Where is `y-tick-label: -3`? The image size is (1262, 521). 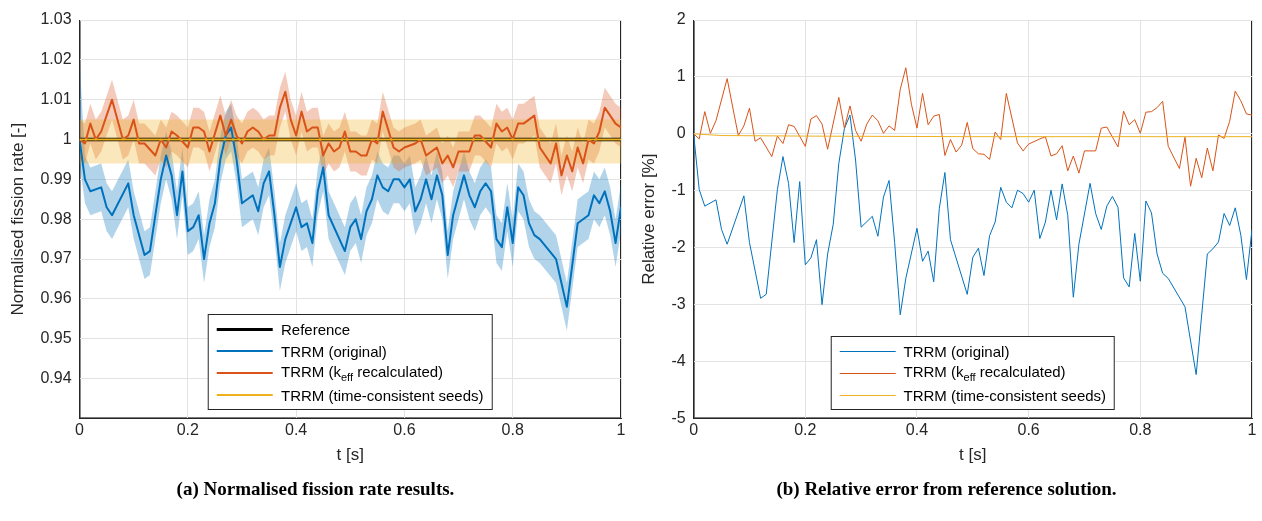
y-tick-label: -3 is located at coordinates (678, 303).